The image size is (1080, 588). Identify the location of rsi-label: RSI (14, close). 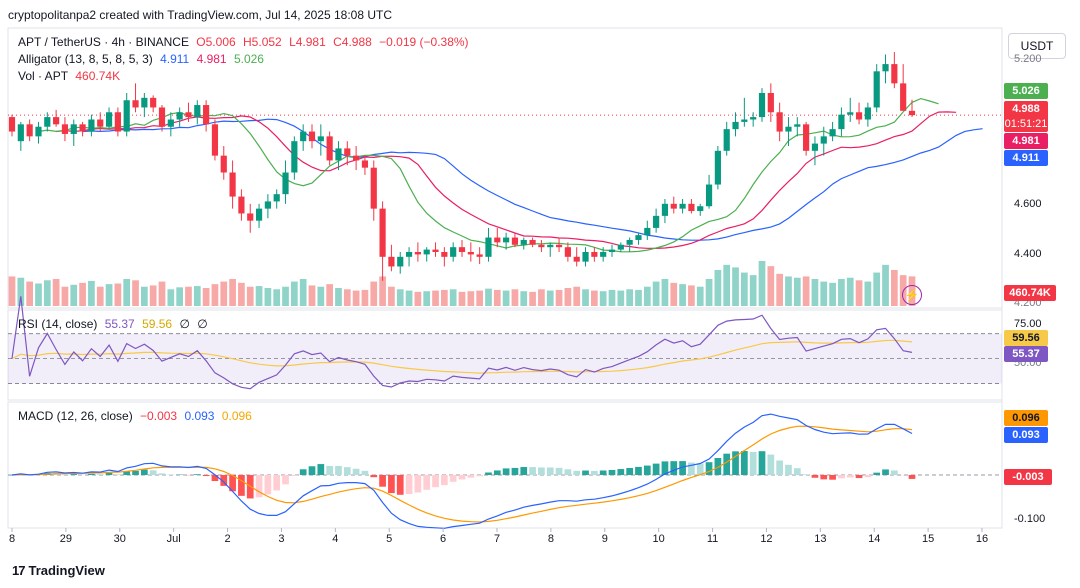
(58, 324).